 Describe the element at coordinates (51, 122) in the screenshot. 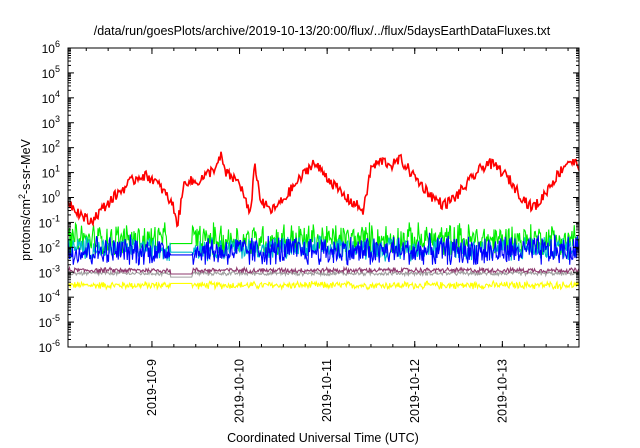

I see `y-tick-label: 10³` at that location.